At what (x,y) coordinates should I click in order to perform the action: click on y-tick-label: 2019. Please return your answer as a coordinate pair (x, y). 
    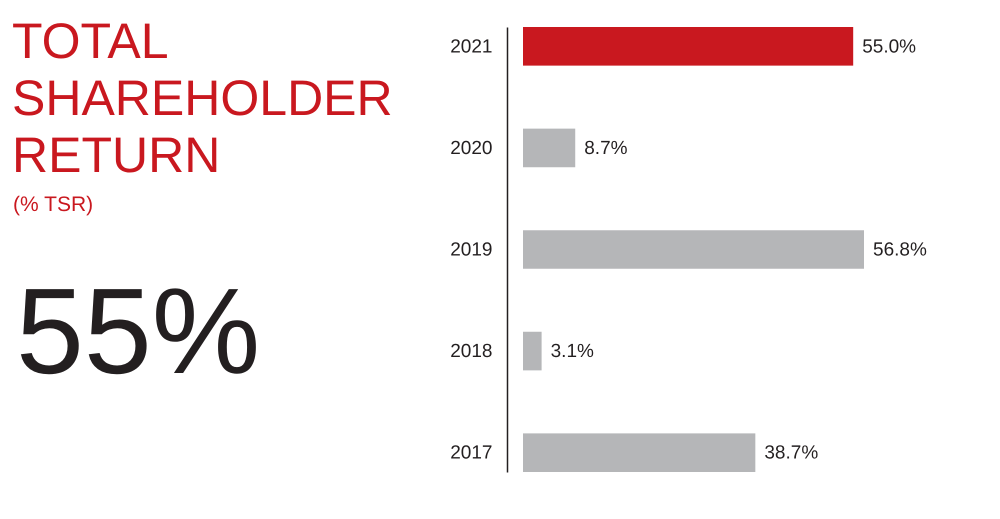
    Looking at the image, I should click on (471, 250).